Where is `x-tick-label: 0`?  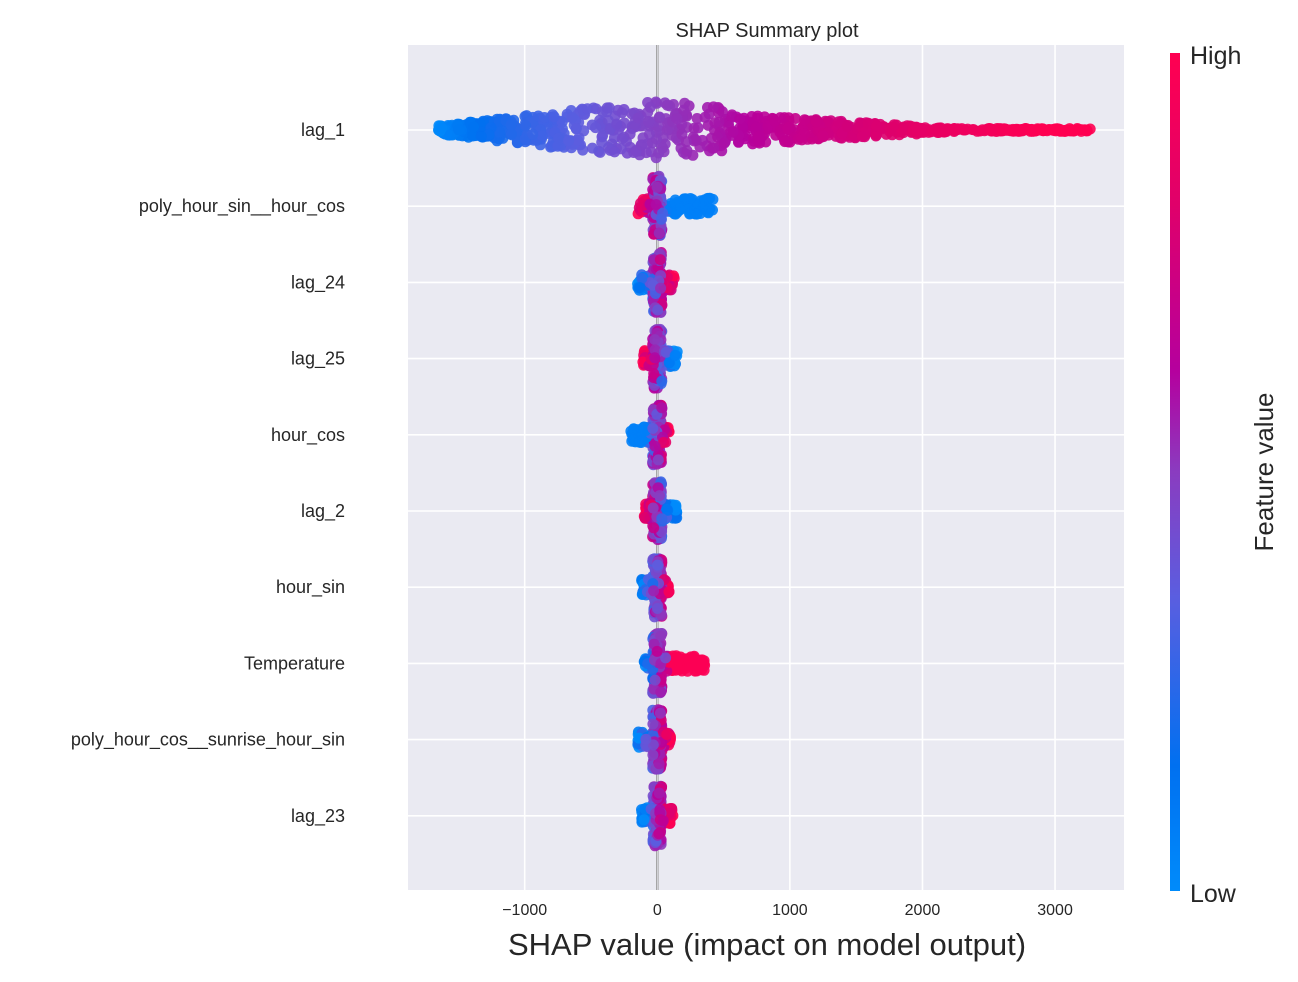
x-tick-label: 0 is located at coordinates (657, 910).